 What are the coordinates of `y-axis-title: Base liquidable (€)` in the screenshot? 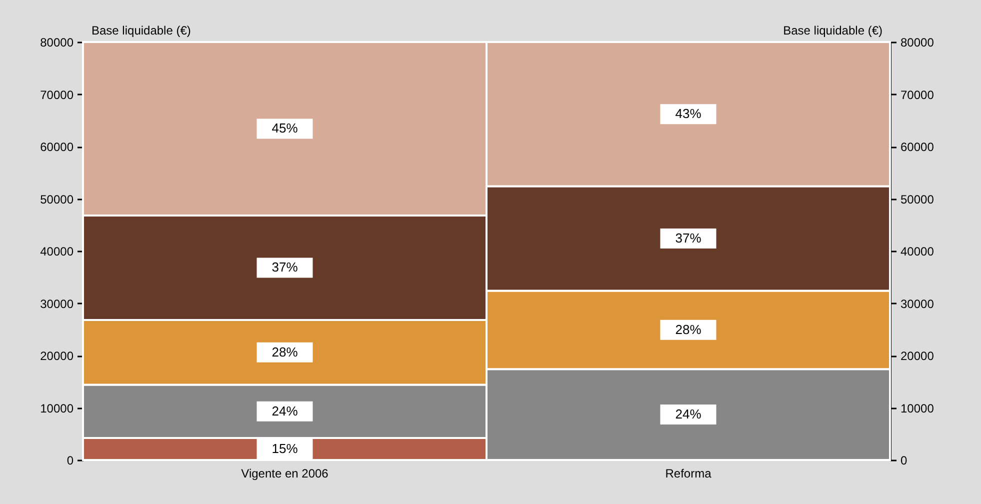 It's located at (141, 31).